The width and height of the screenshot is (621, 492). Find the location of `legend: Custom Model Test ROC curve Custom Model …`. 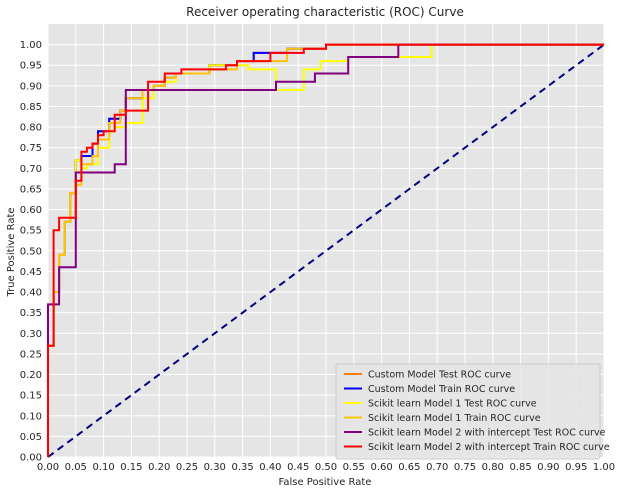

legend: Custom Model Test ROC curve Custom Model … is located at coordinates (472, 411).